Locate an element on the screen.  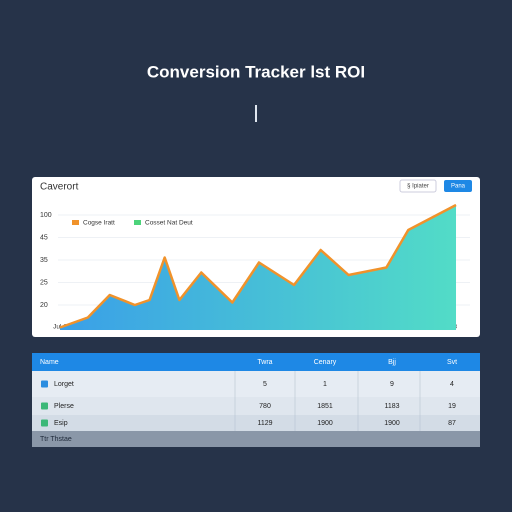
table-footer is located at coordinates (256, 439).